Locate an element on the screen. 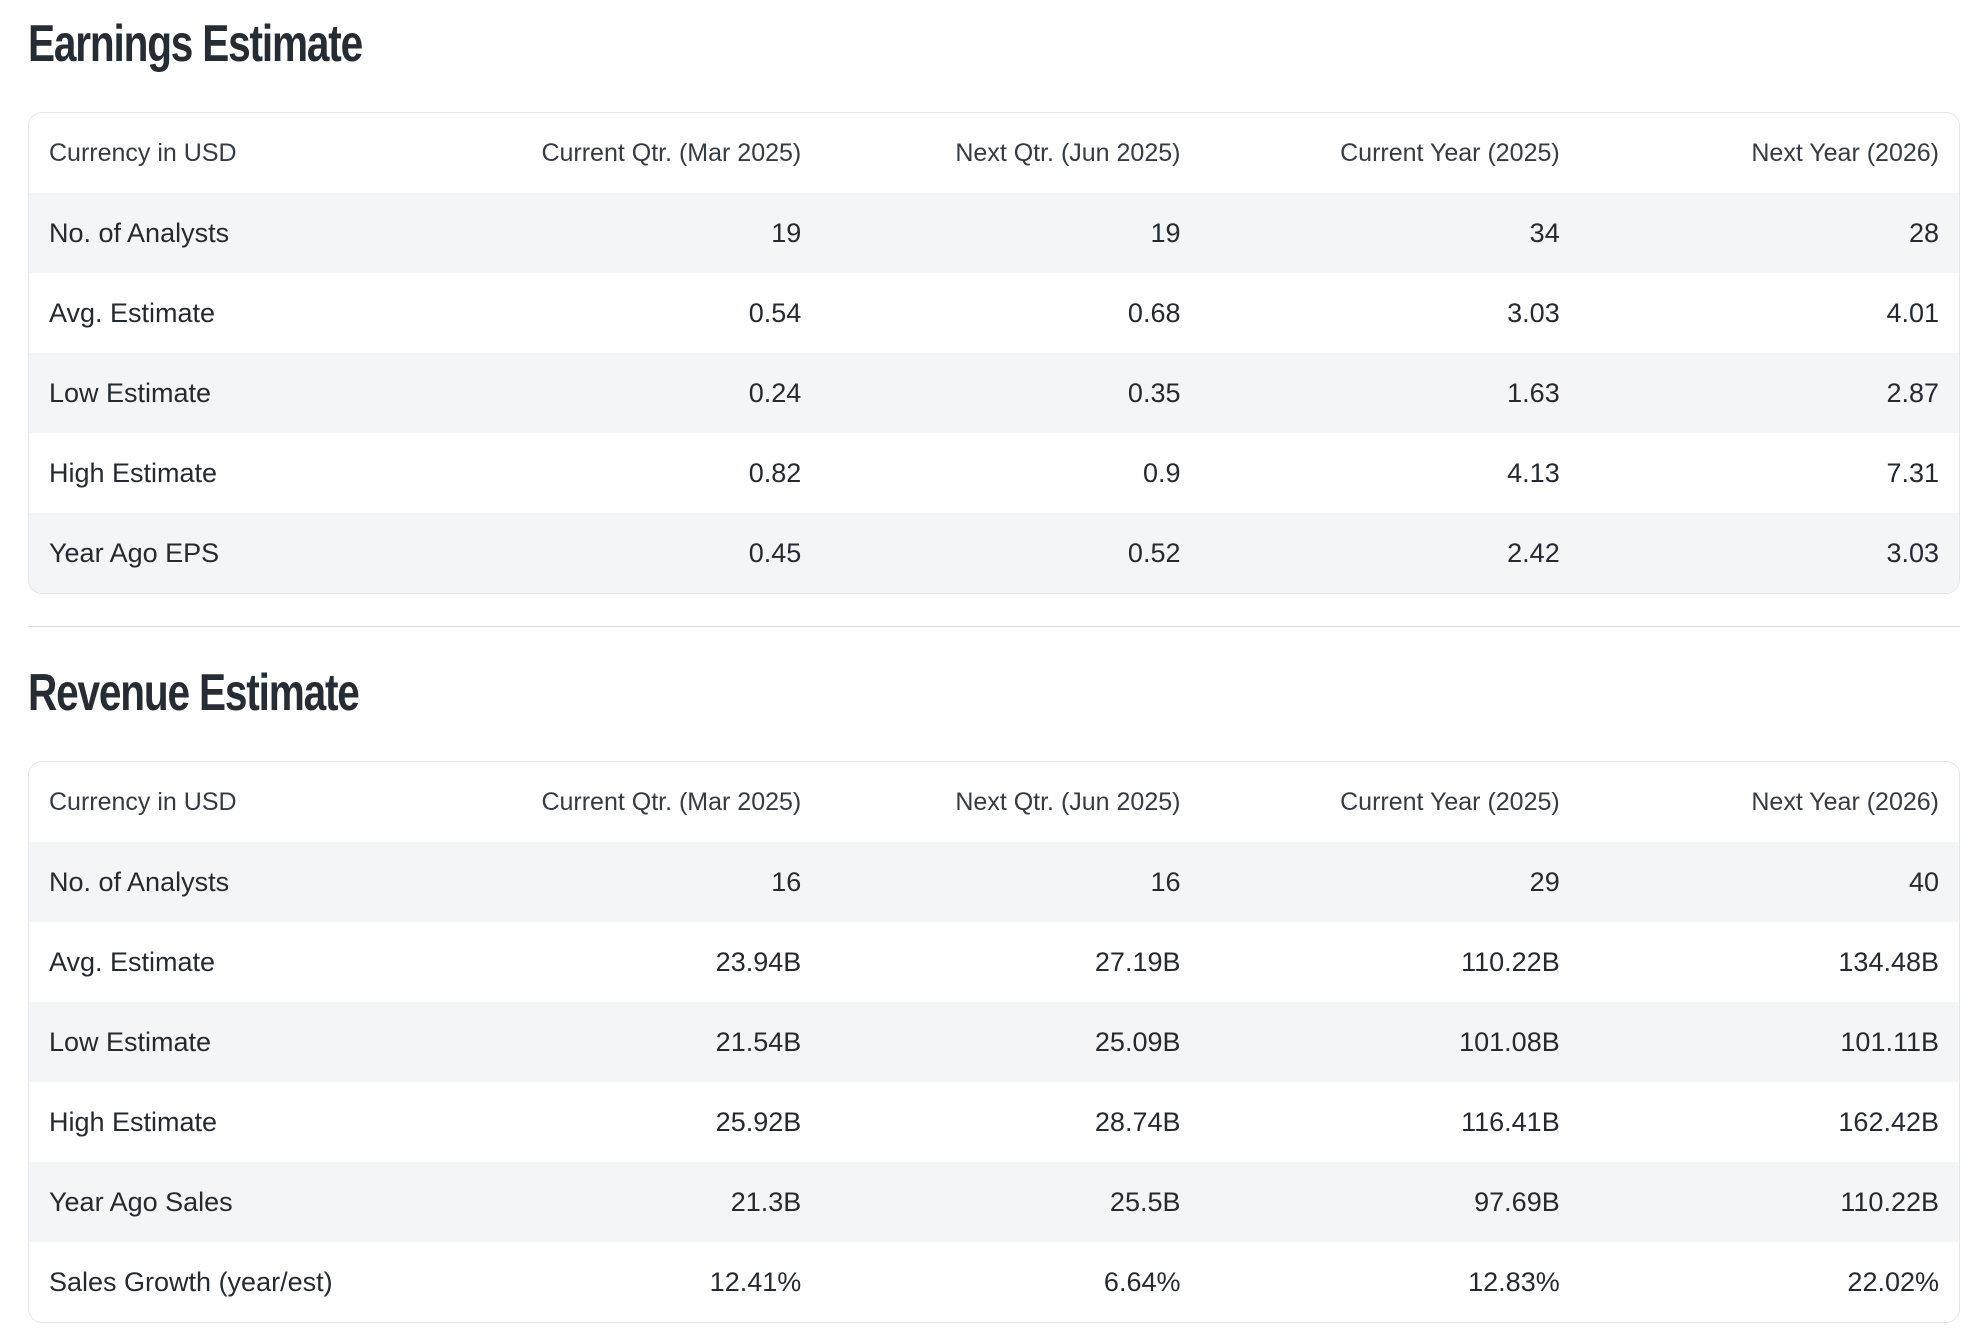 This screenshot has height=1330, width=1974. cell-value: 25.92B is located at coordinates (758, 1121).